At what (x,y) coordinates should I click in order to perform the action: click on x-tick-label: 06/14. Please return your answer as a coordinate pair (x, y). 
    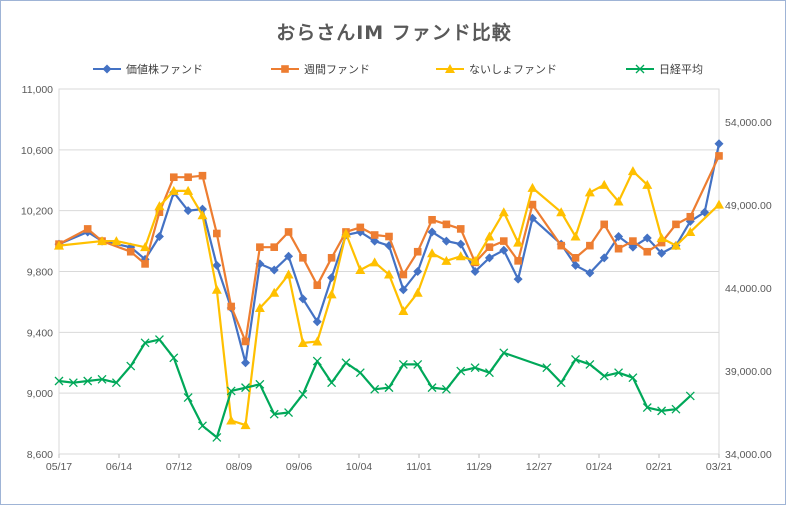
    Looking at the image, I should click on (119, 467).